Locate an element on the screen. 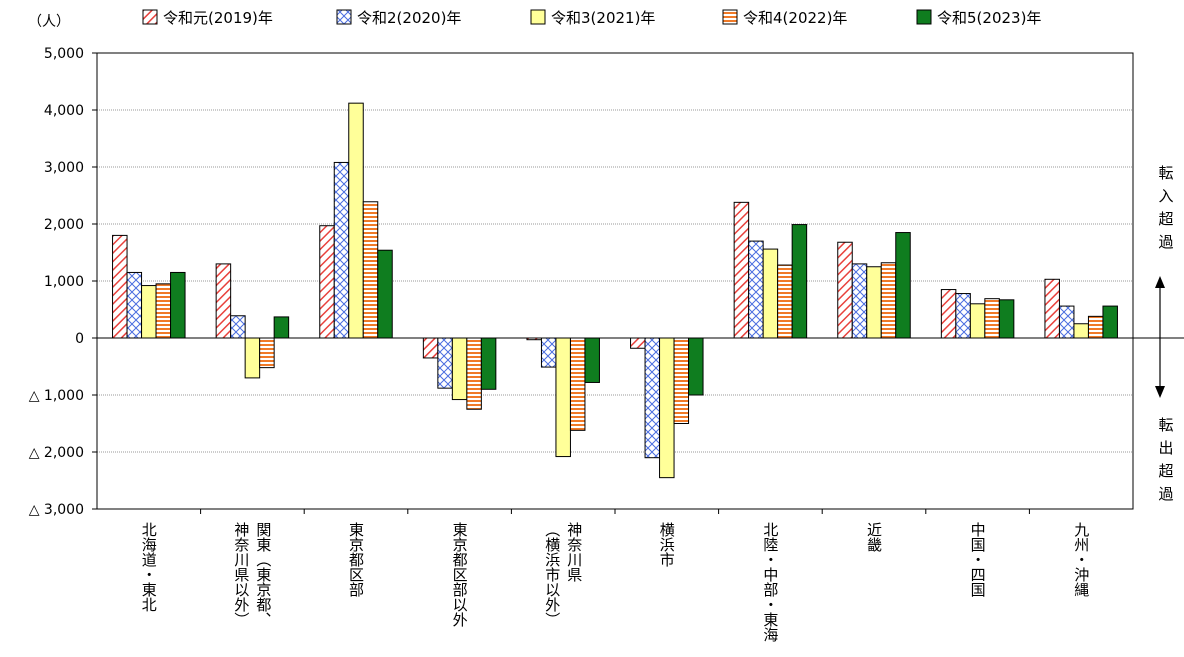 The height and width of the screenshot is (657, 1184). x-category-label-line: 横浜市 is located at coordinates (667, 544).